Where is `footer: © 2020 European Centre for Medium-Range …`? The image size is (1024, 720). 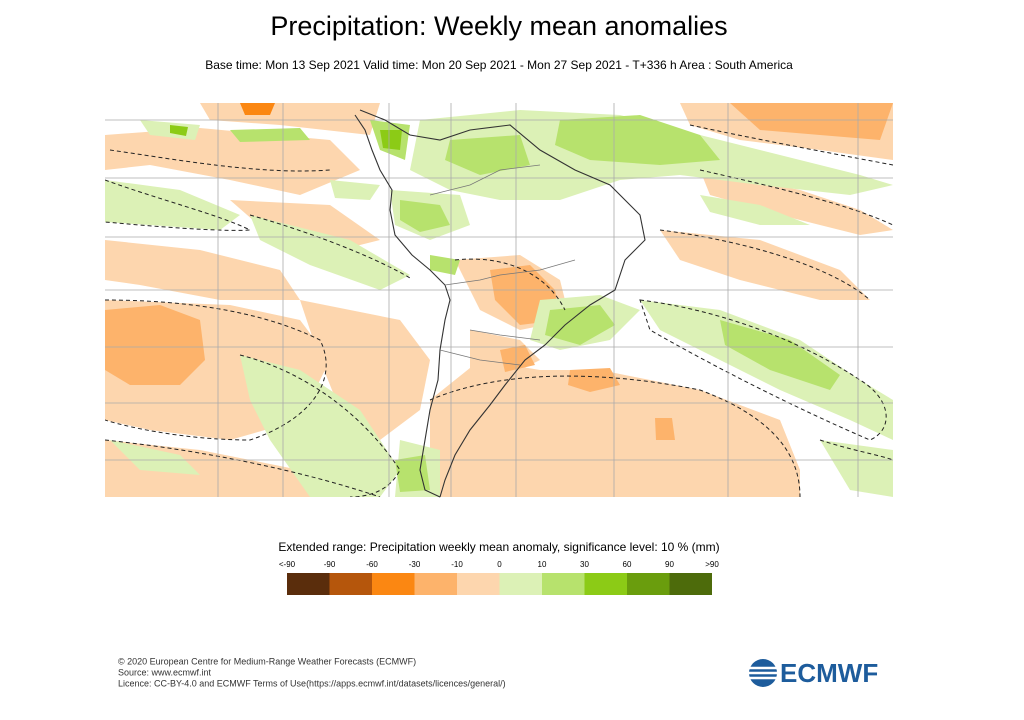
footer: © 2020 European Centre for Medium-Range … is located at coordinates (312, 672).